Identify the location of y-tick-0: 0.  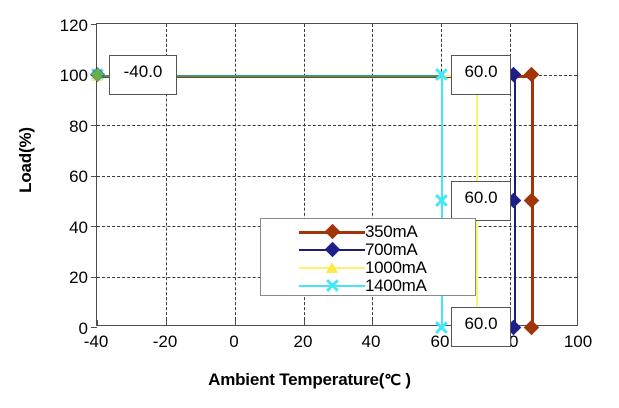
(83, 328).